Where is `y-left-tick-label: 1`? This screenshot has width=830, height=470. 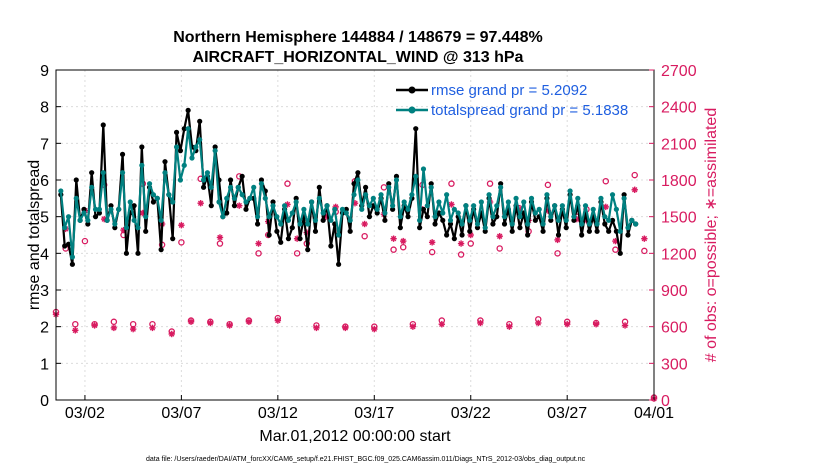 y-left-tick-label: 1 is located at coordinates (44, 364).